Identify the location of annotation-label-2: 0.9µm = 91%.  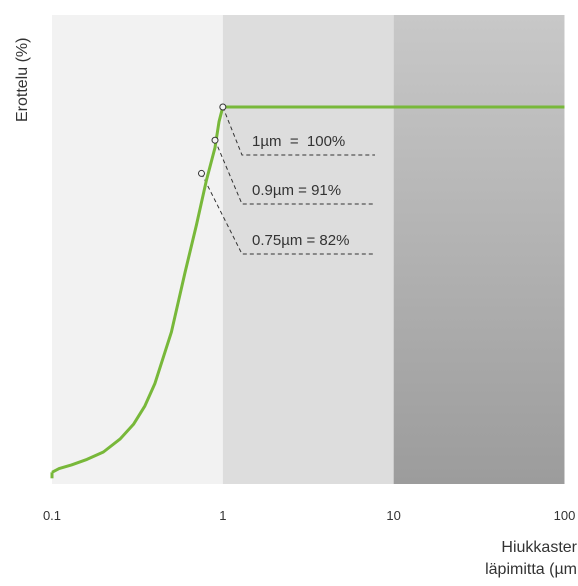
(296, 190).